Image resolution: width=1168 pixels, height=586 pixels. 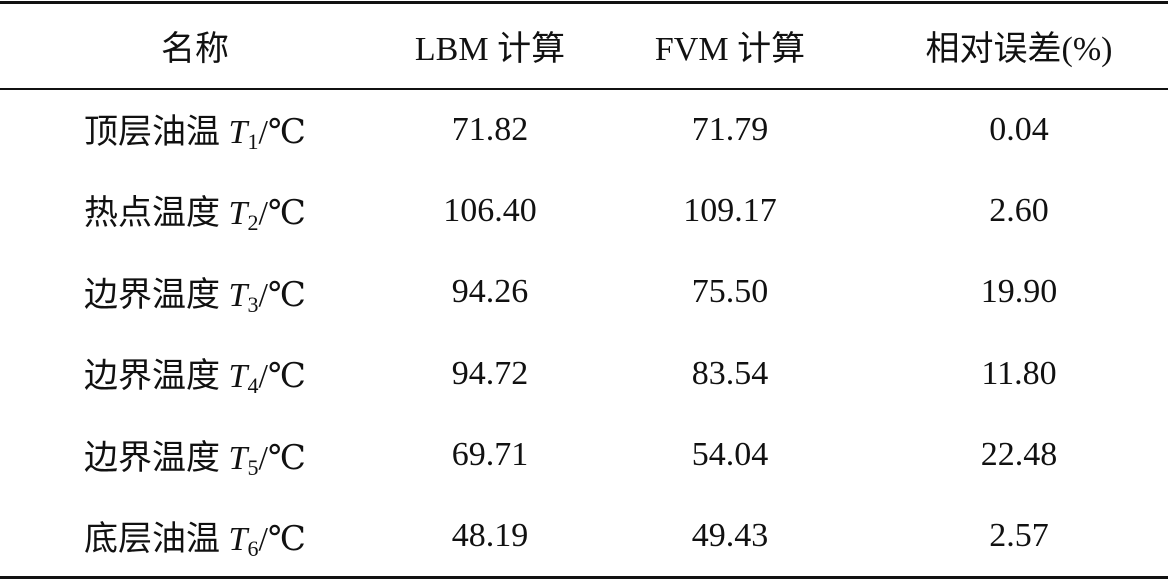 I want to click on header-cell: 相对误差(%), so click(x=1019, y=50).